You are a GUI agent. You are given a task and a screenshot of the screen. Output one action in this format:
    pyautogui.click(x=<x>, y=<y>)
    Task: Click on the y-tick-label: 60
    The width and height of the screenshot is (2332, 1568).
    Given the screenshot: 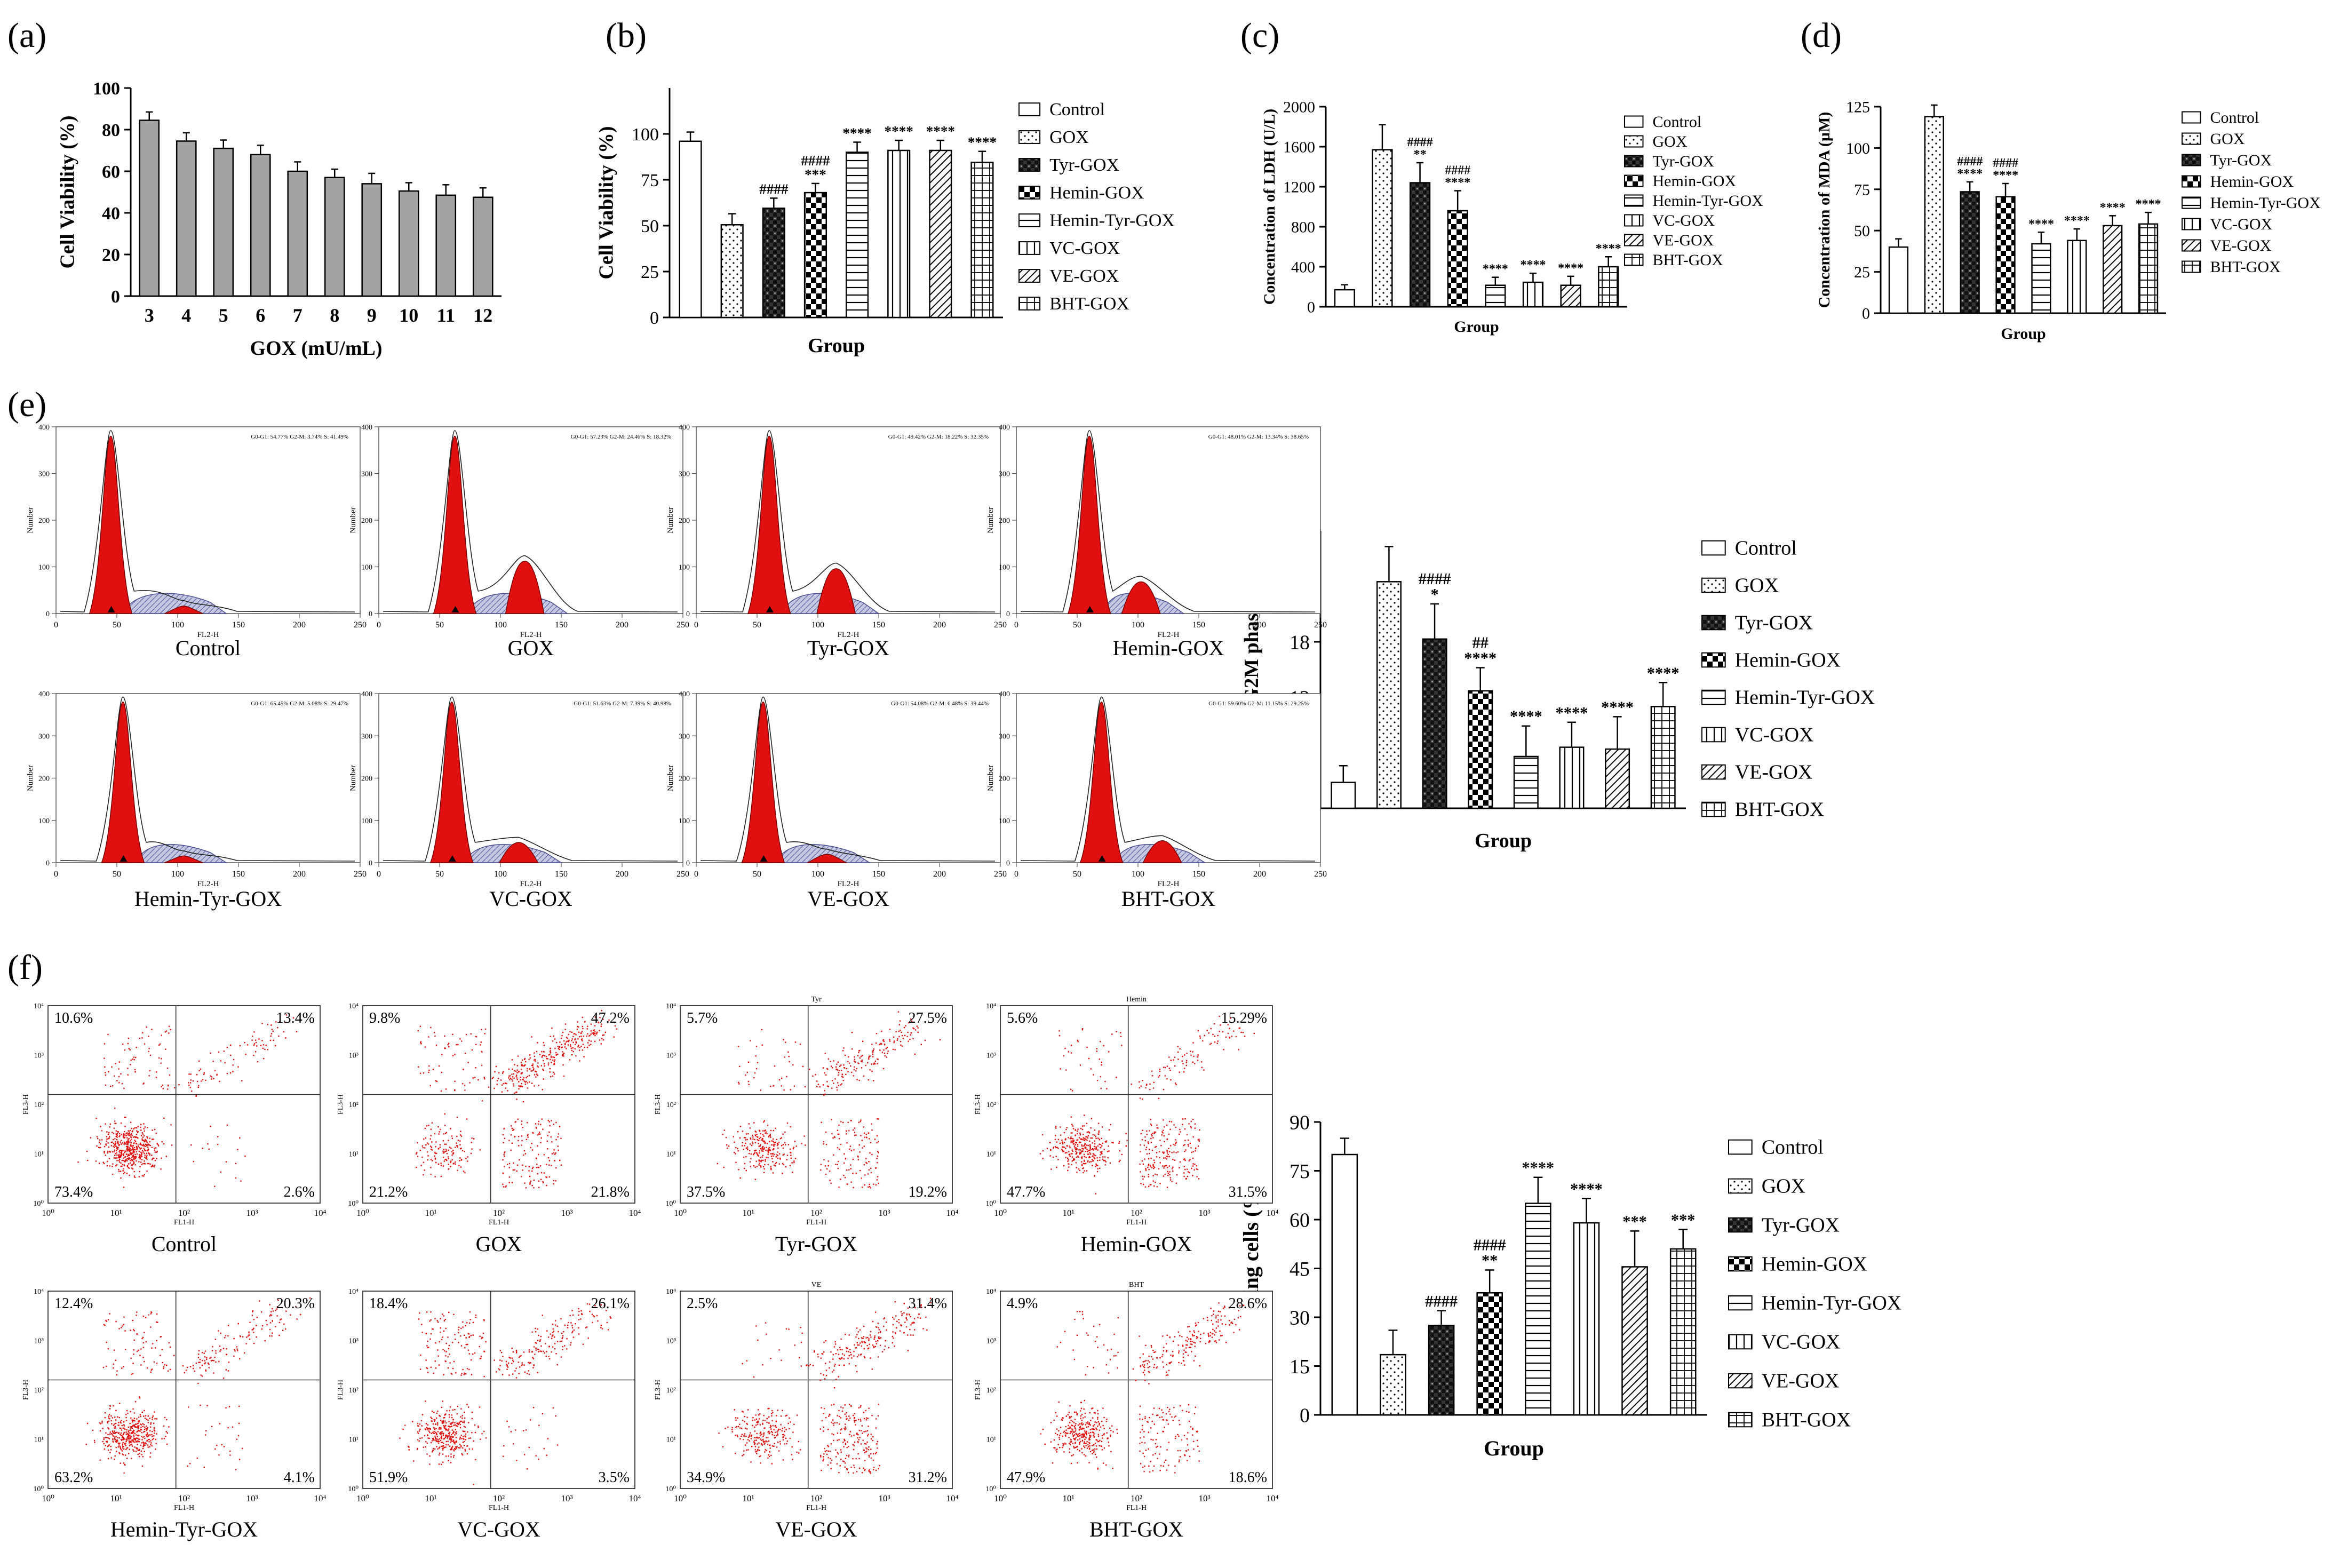 What is the action you would take?
    pyautogui.click(x=1300, y=1220)
    